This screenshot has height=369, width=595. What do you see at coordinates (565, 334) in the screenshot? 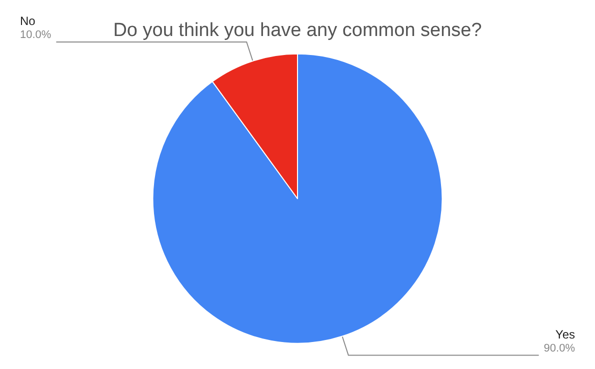
I see `slice-label: Yes` at bounding box center [565, 334].